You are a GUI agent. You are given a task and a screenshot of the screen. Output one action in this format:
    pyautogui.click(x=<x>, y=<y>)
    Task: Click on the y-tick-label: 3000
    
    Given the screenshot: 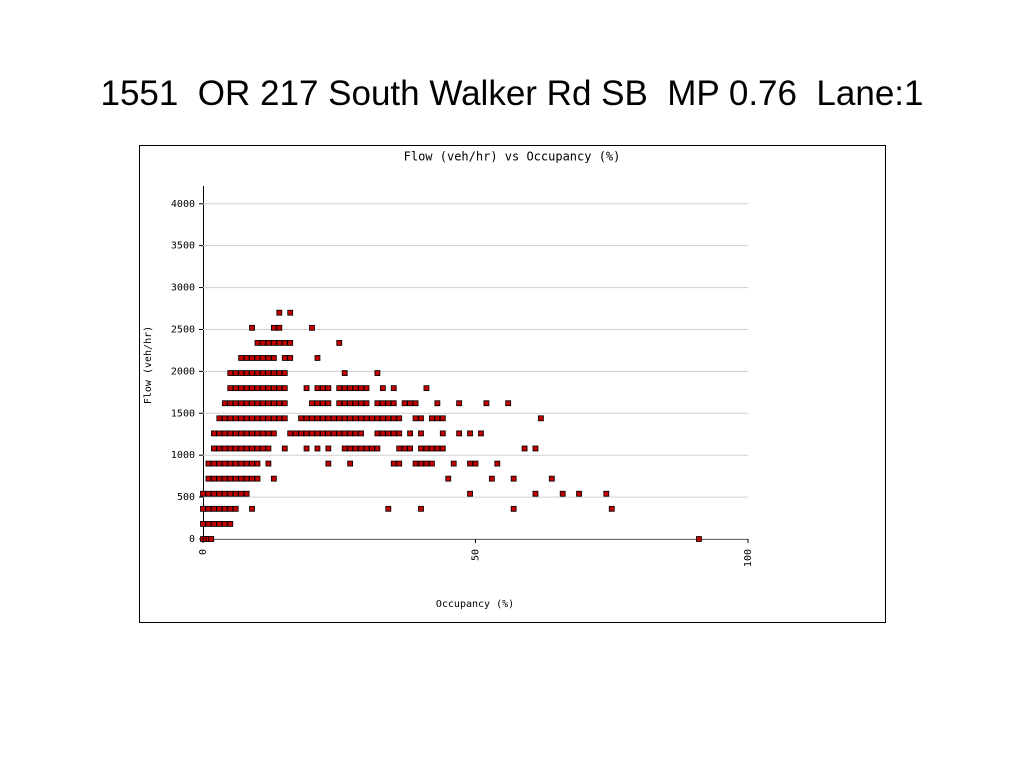 What is the action you would take?
    pyautogui.click(x=183, y=288)
    